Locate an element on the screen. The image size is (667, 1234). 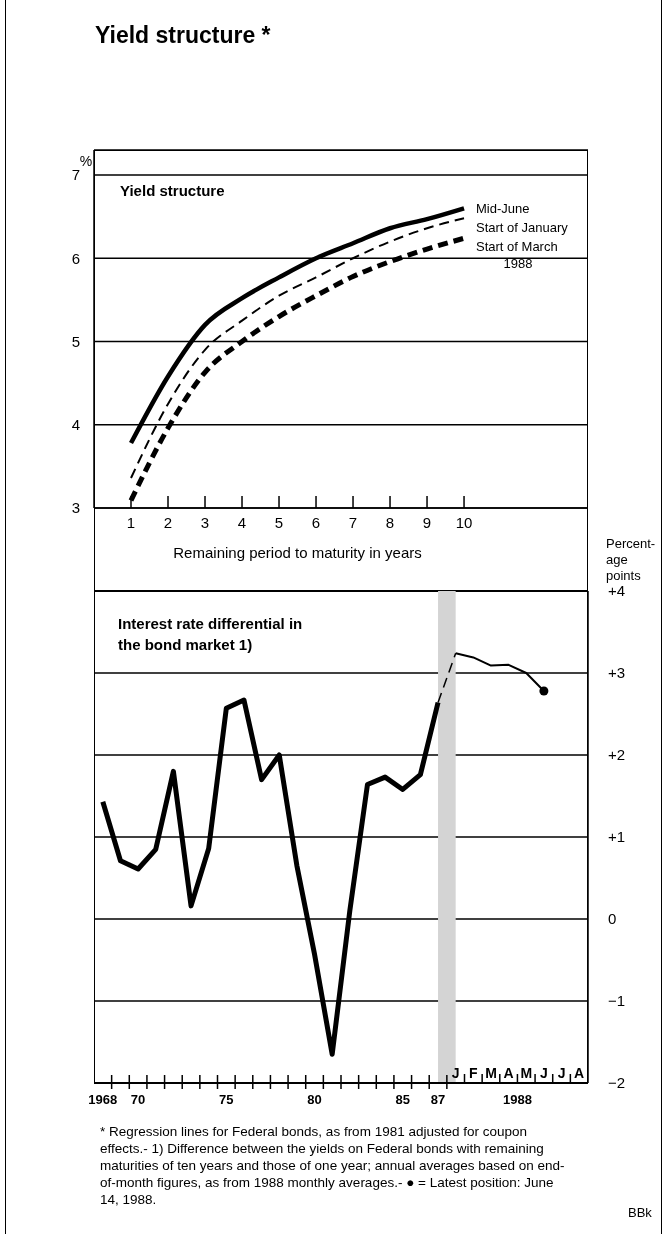
x-tick-label: 80 is located at coordinates (314, 1099).